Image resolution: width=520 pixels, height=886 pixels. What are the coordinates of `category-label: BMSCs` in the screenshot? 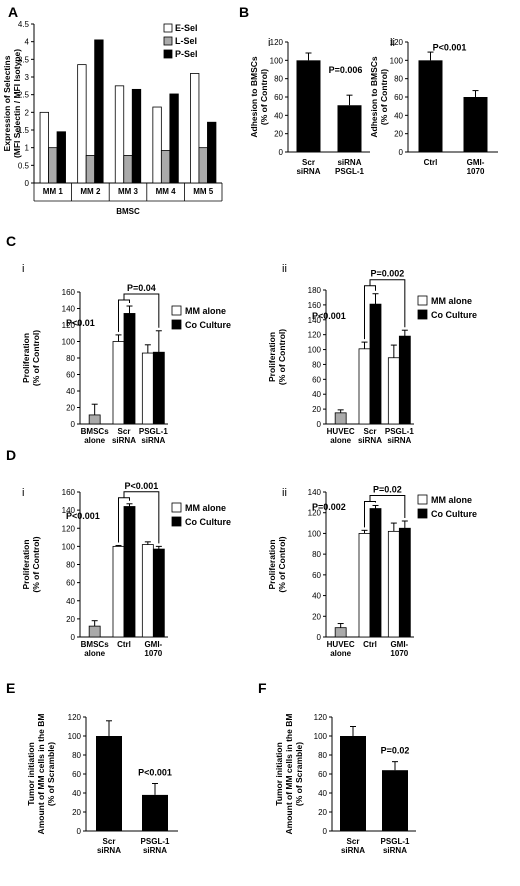 It's located at (95, 644).